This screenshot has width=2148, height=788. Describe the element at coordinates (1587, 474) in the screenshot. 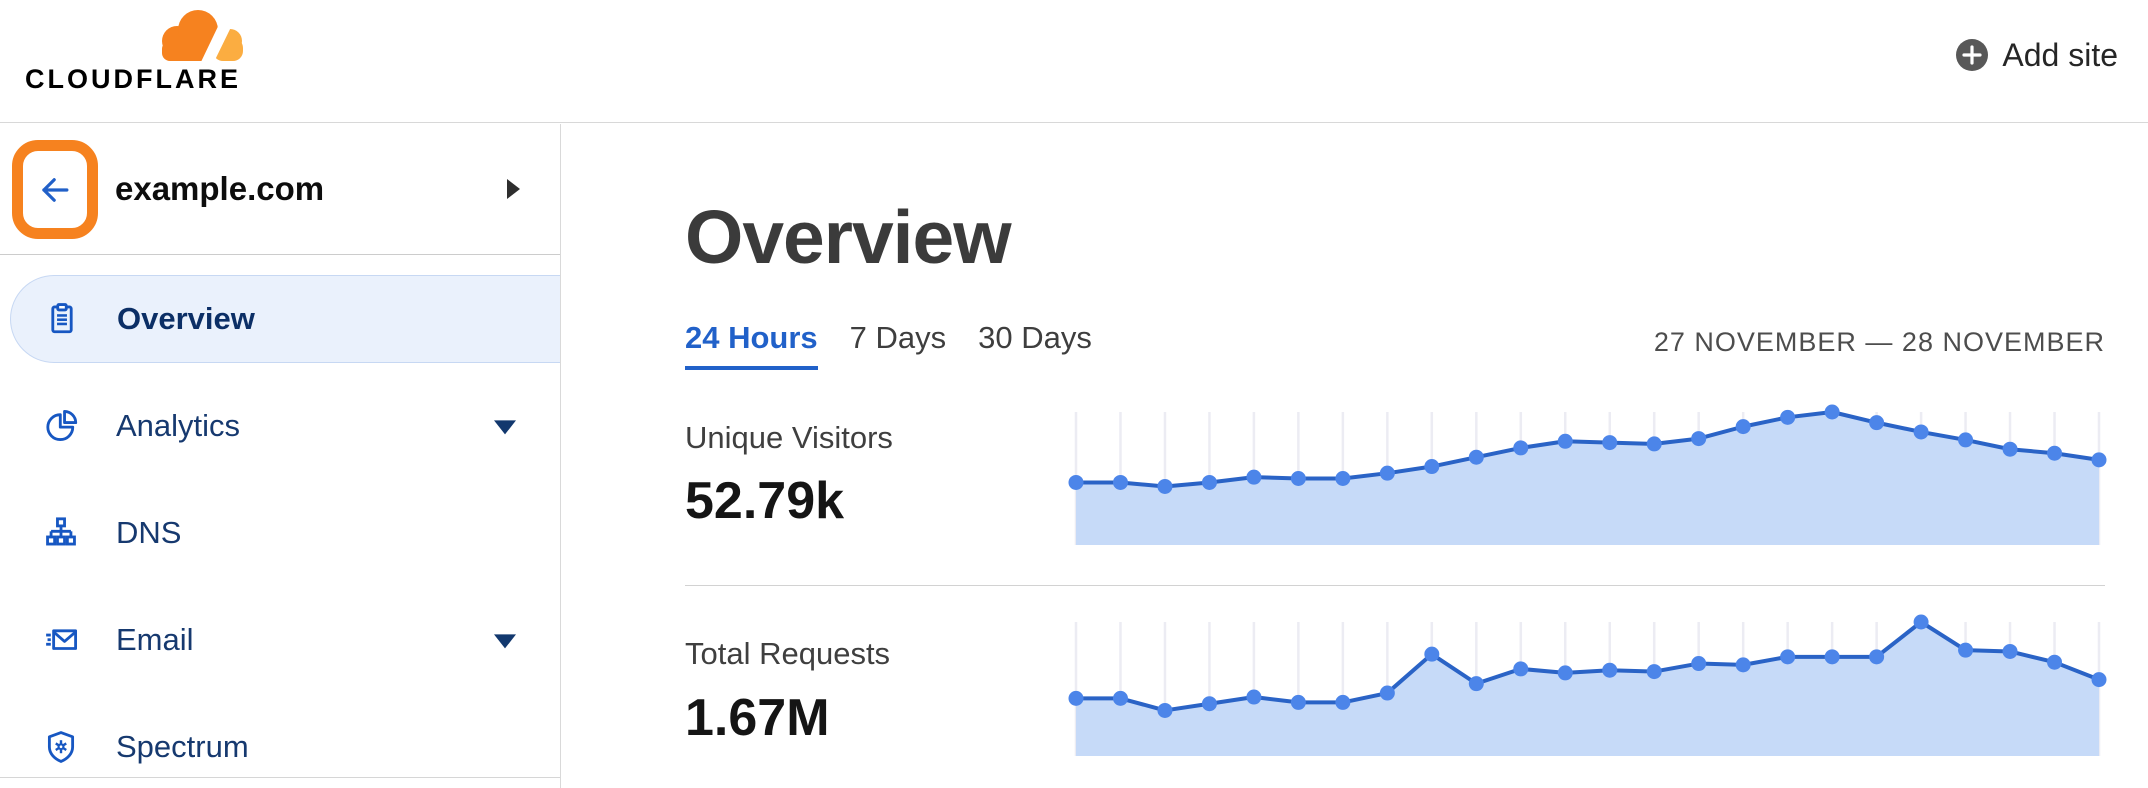

I see `unique-visitors-sparkline` at that location.